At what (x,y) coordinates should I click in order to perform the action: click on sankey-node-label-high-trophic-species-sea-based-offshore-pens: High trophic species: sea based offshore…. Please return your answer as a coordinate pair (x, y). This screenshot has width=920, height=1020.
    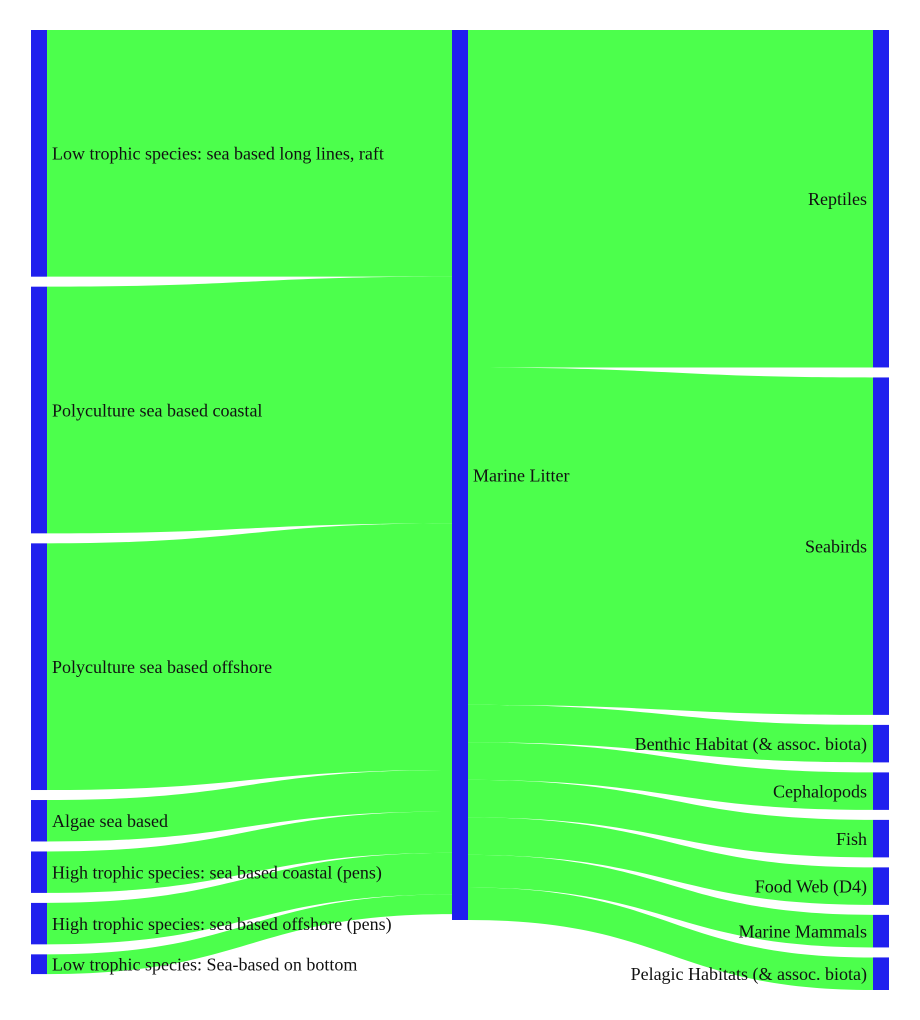
    Looking at the image, I should click on (222, 924).